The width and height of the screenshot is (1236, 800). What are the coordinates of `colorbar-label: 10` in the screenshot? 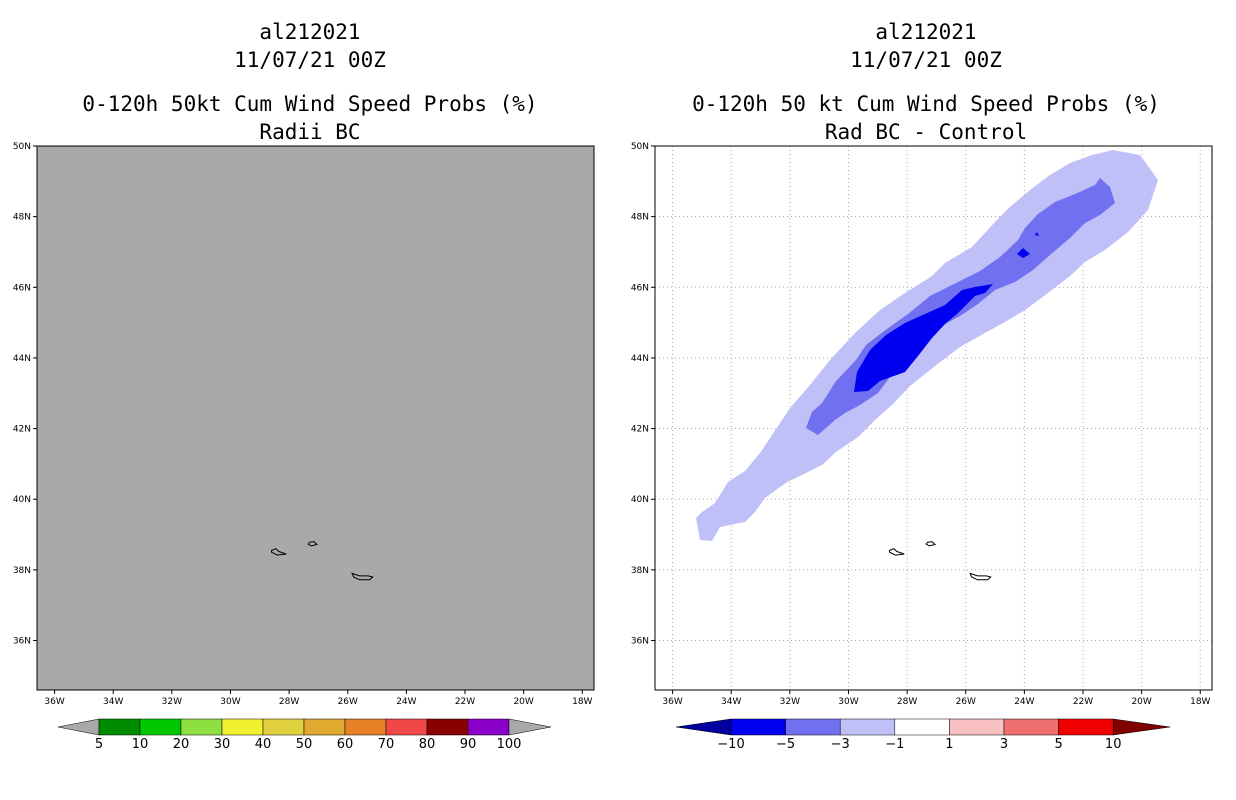 It's located at (140, 744).